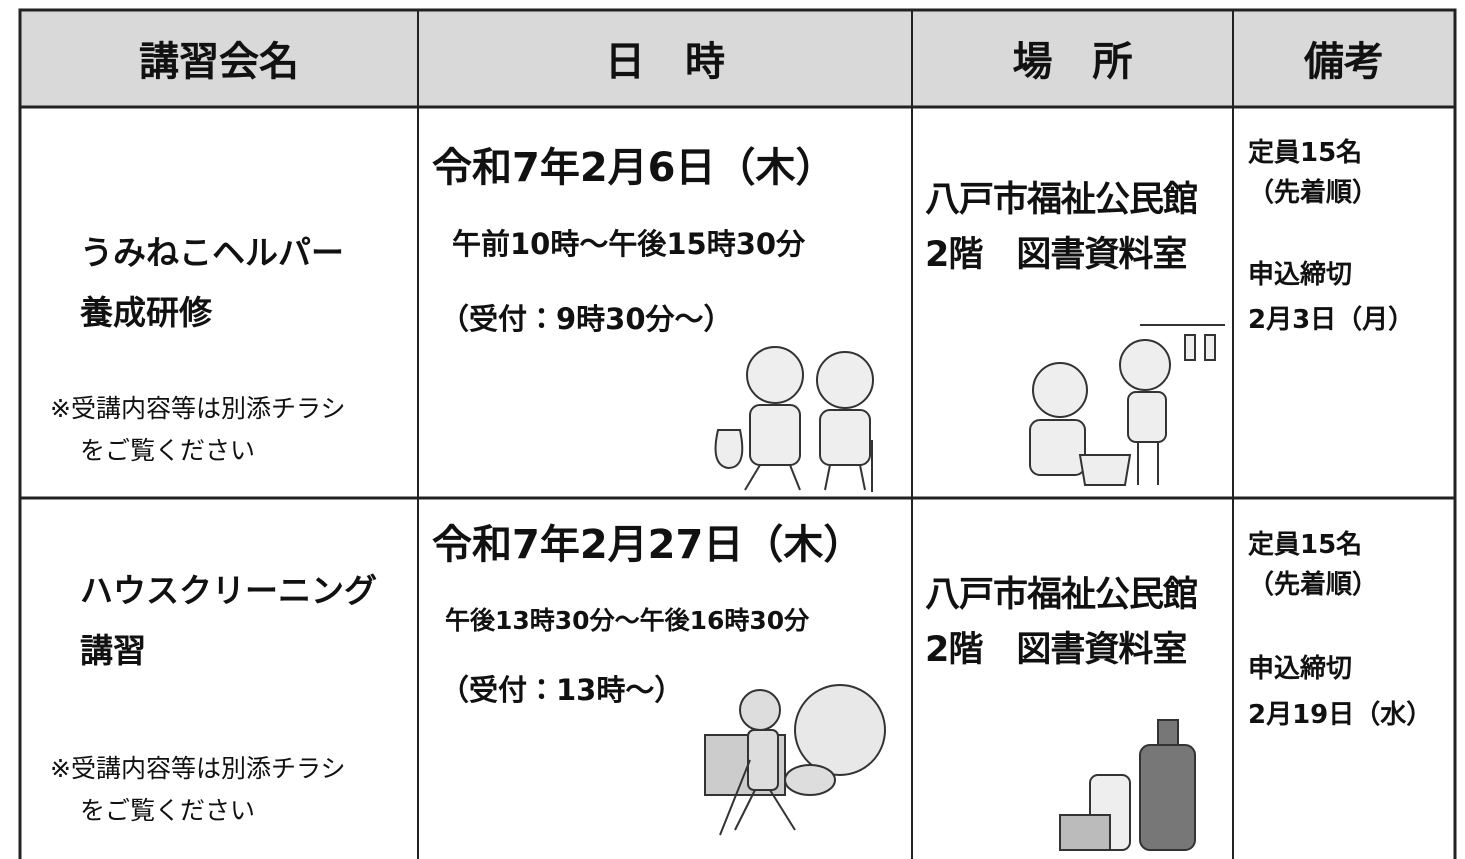  Describe the element at coordinates (795, 760) in the screenshot. I see `illustration-cleaning` at that location.